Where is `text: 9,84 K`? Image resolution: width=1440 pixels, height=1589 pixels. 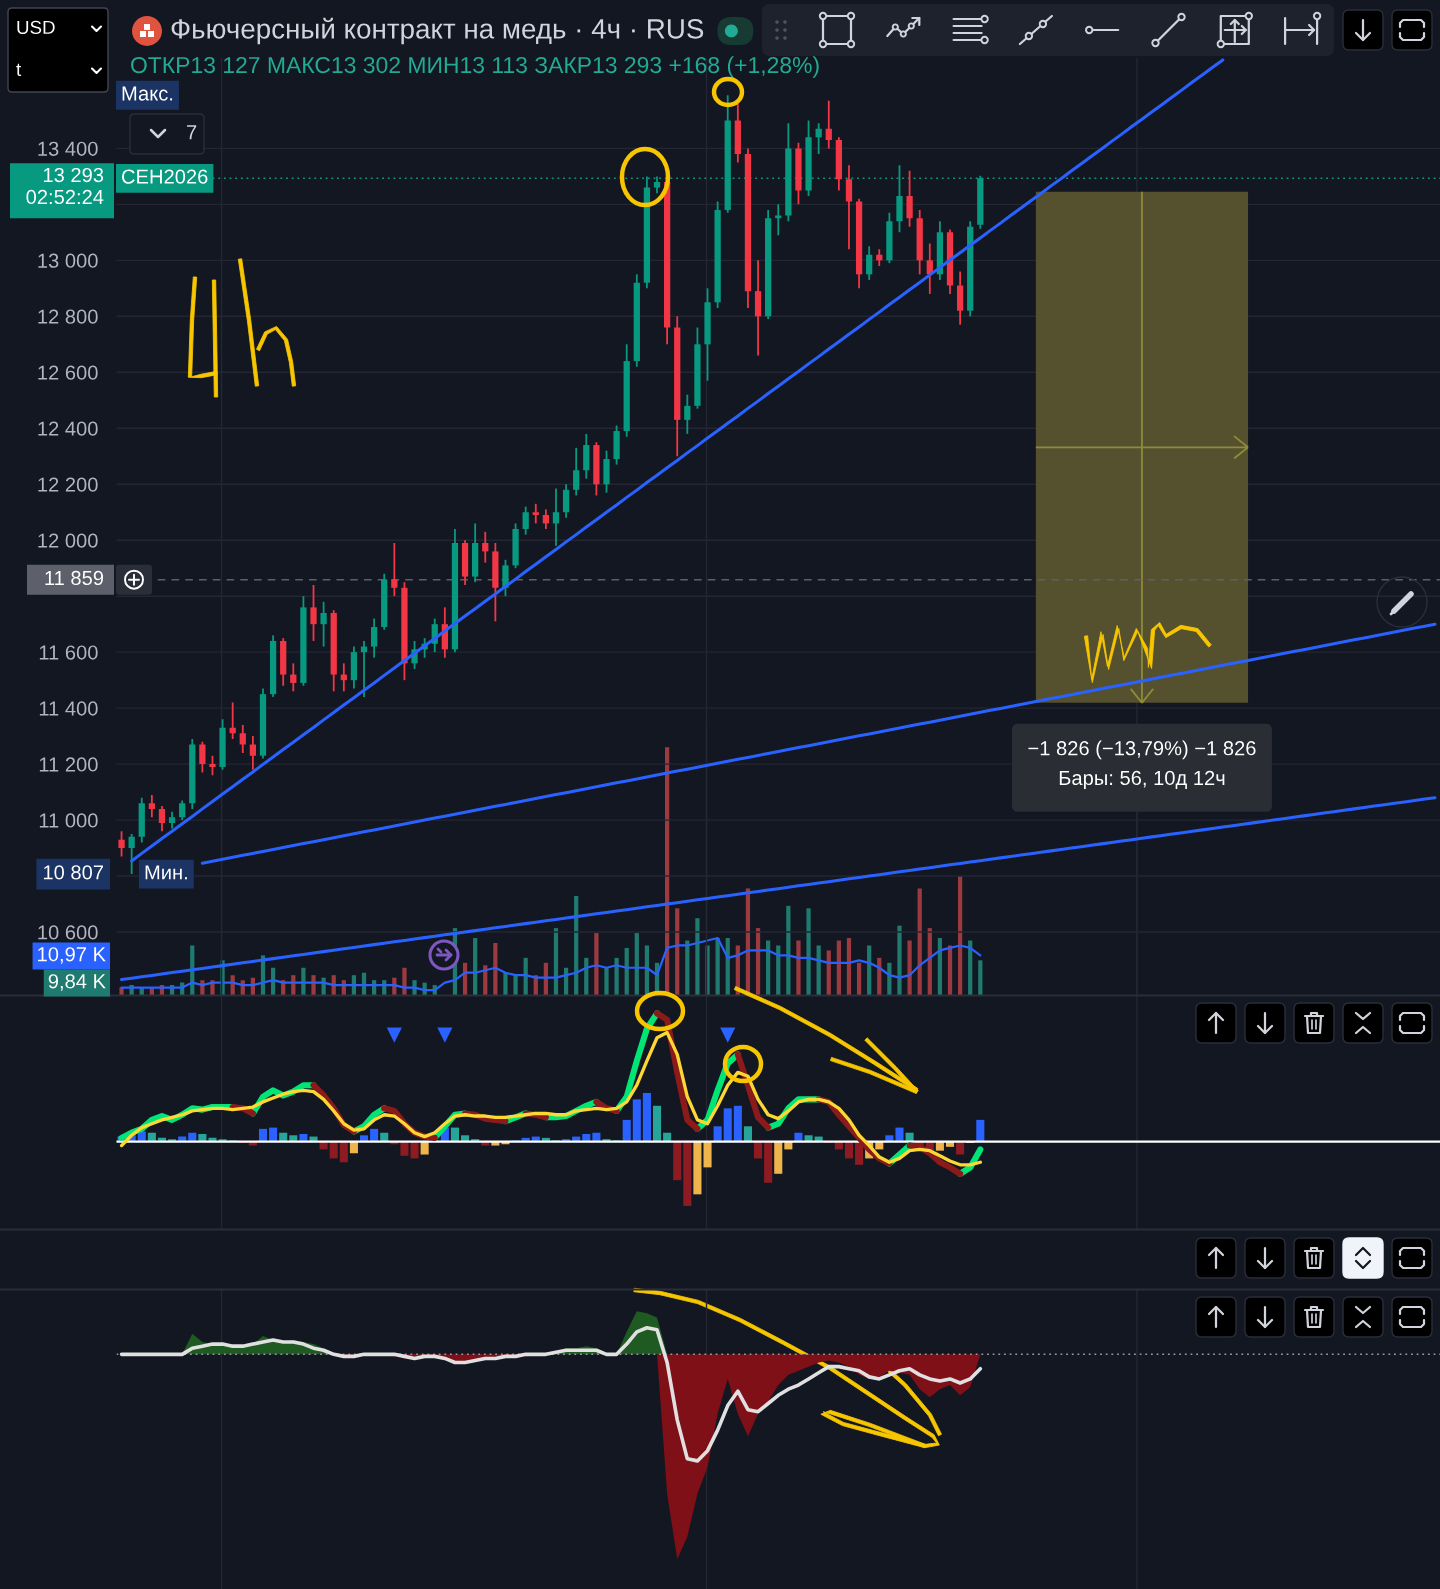
text: 9,84 K is located at coordinates (77, 982).